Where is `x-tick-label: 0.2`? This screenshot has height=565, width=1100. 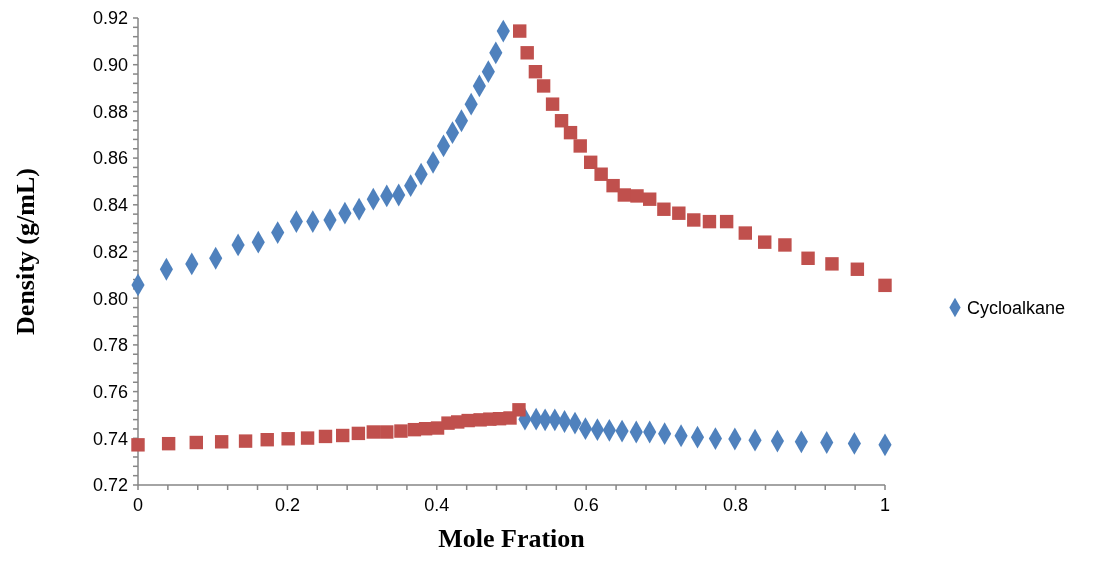
x-tick-label: 0.2 is located at coordinates (287, 505).